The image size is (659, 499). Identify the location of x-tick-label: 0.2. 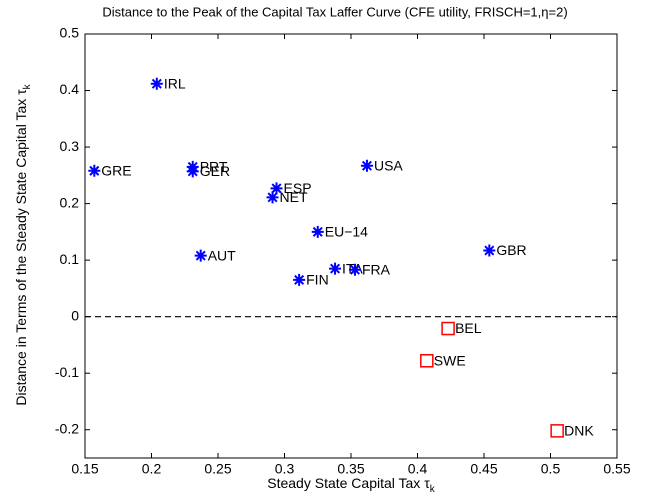
(152, 469).